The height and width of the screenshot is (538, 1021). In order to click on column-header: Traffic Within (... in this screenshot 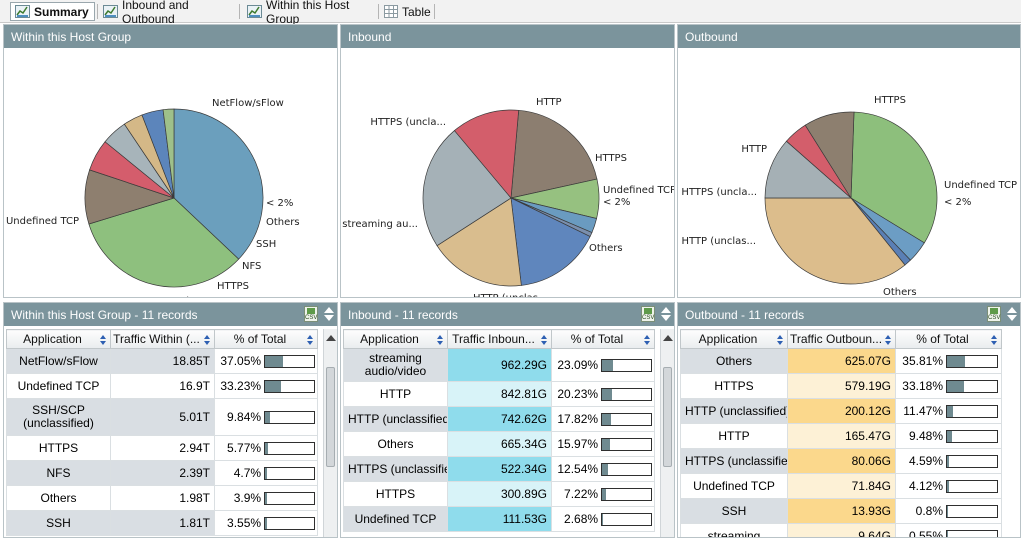, I will do `click(162, 339)`.